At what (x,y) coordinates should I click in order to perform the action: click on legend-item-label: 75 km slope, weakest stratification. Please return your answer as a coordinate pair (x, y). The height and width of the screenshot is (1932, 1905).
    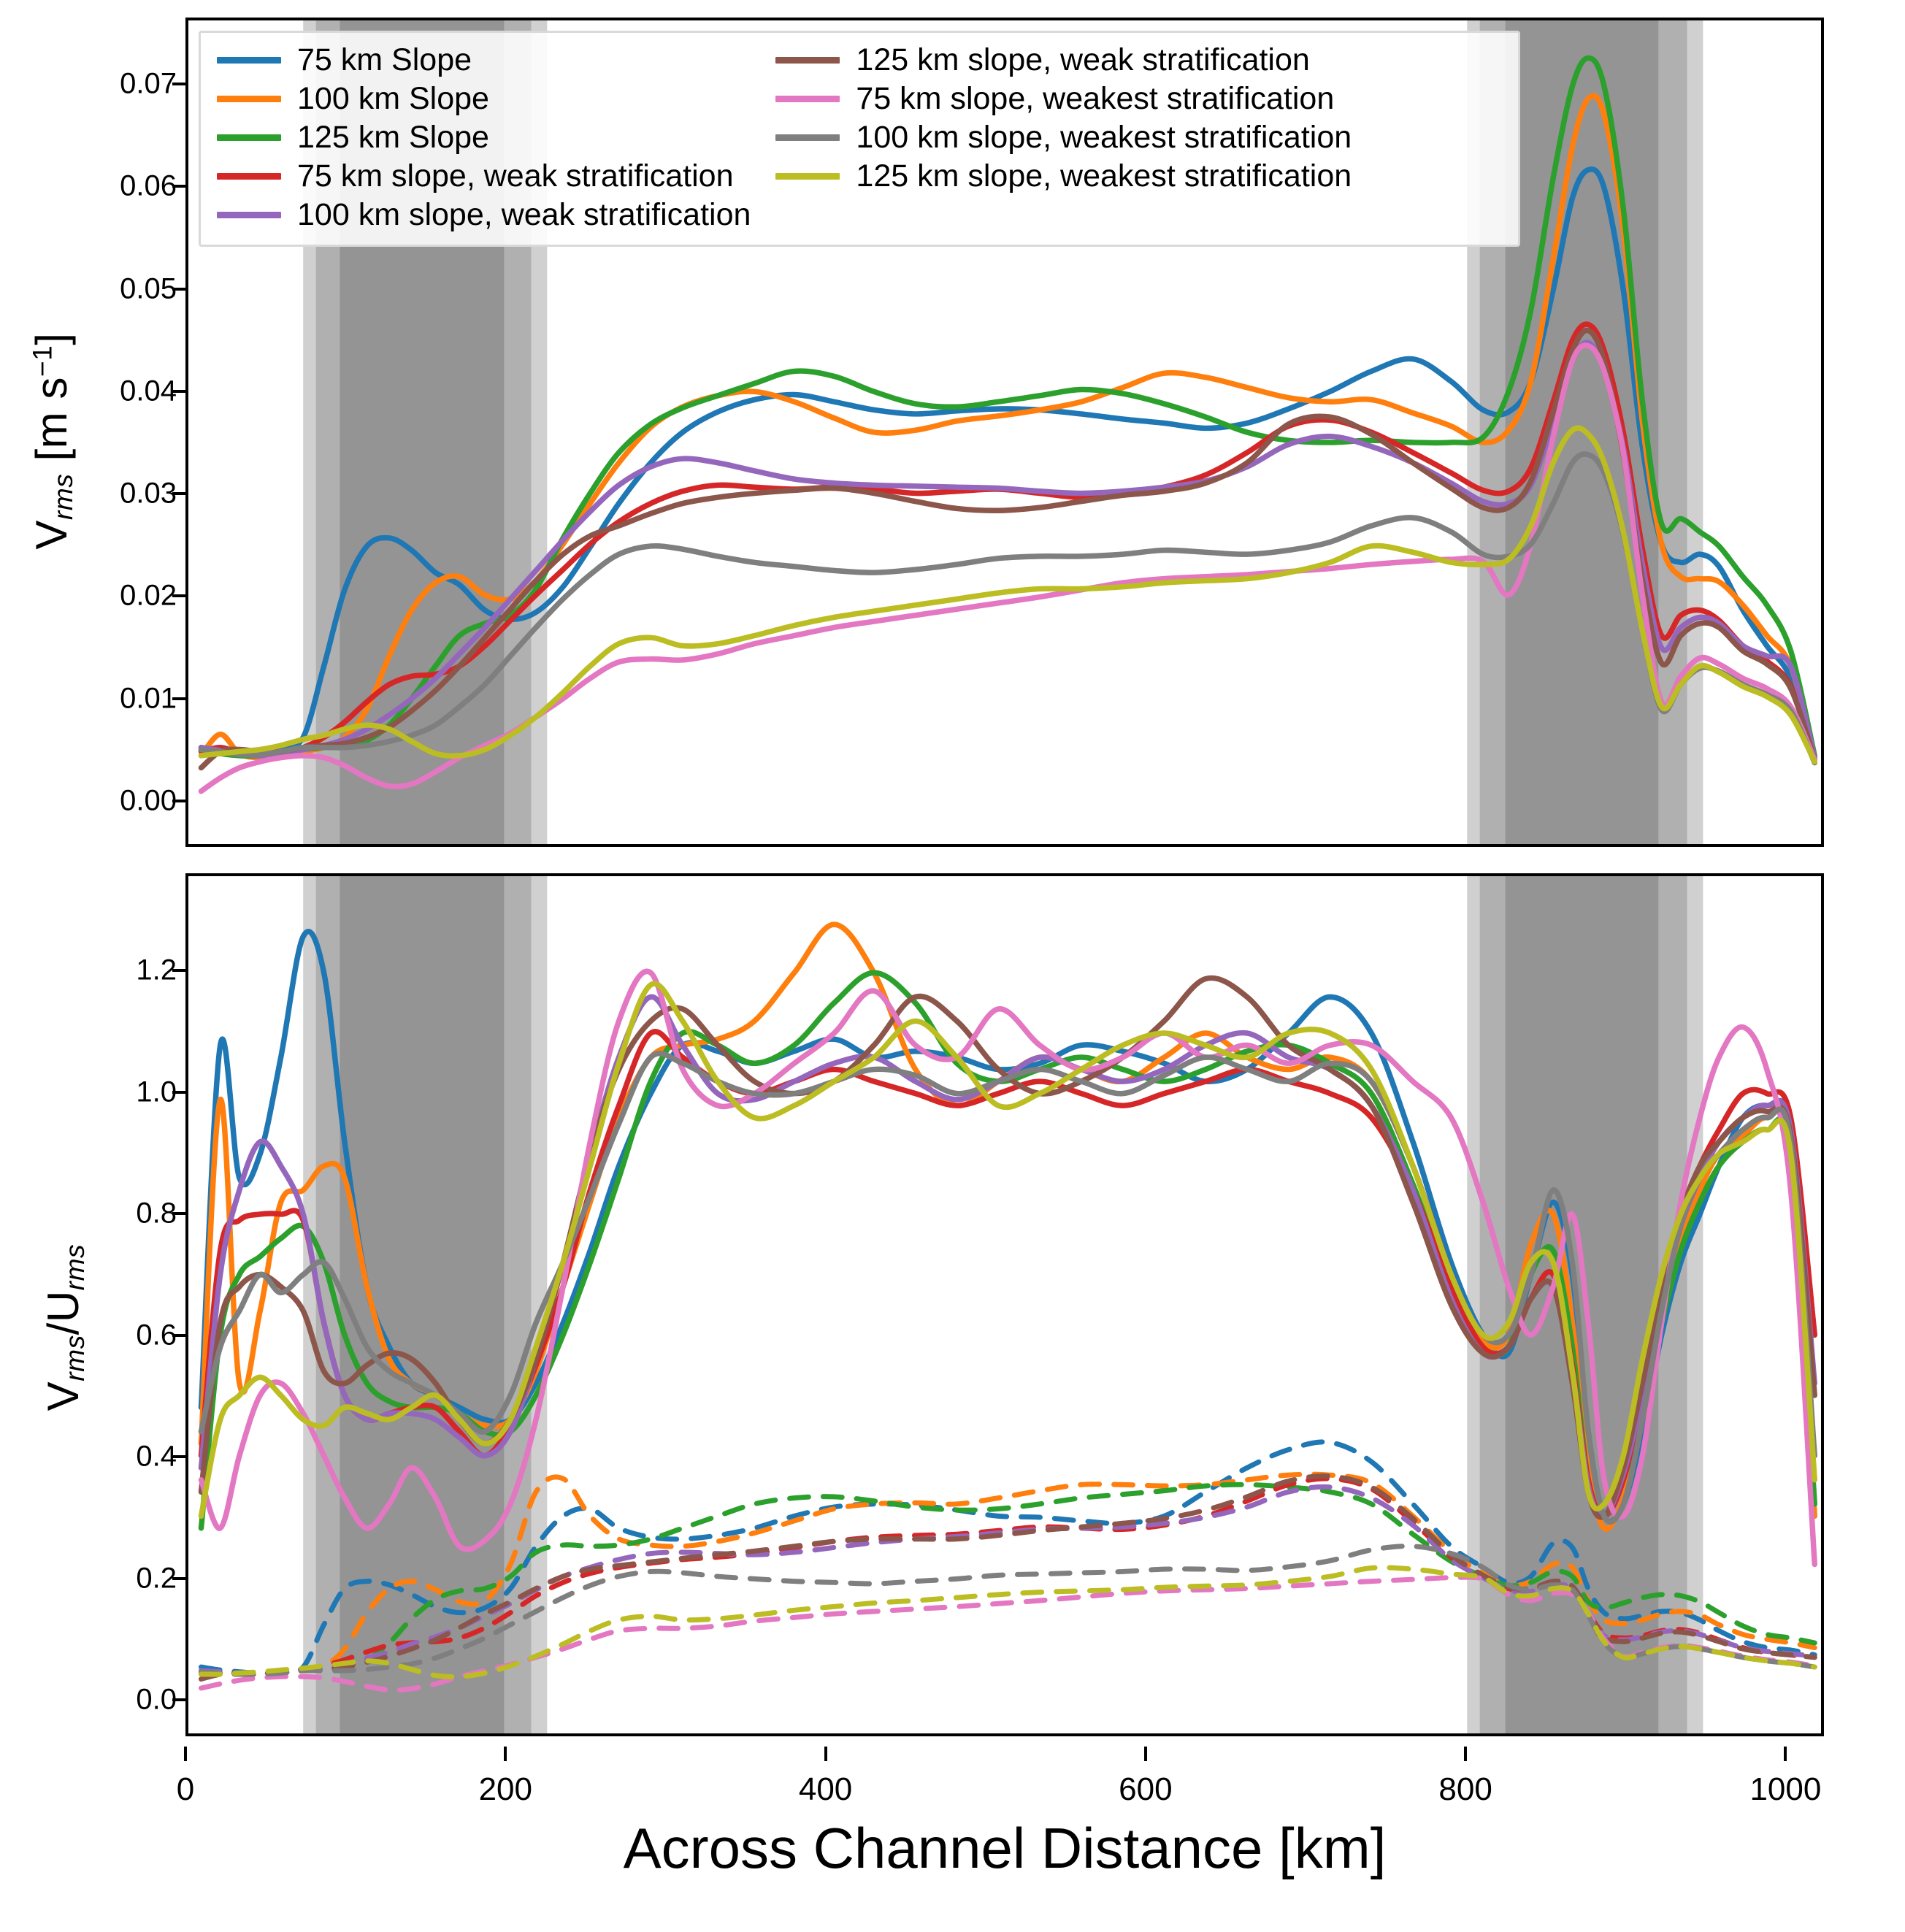
    Looking at the image, I should click on (1095, 98).